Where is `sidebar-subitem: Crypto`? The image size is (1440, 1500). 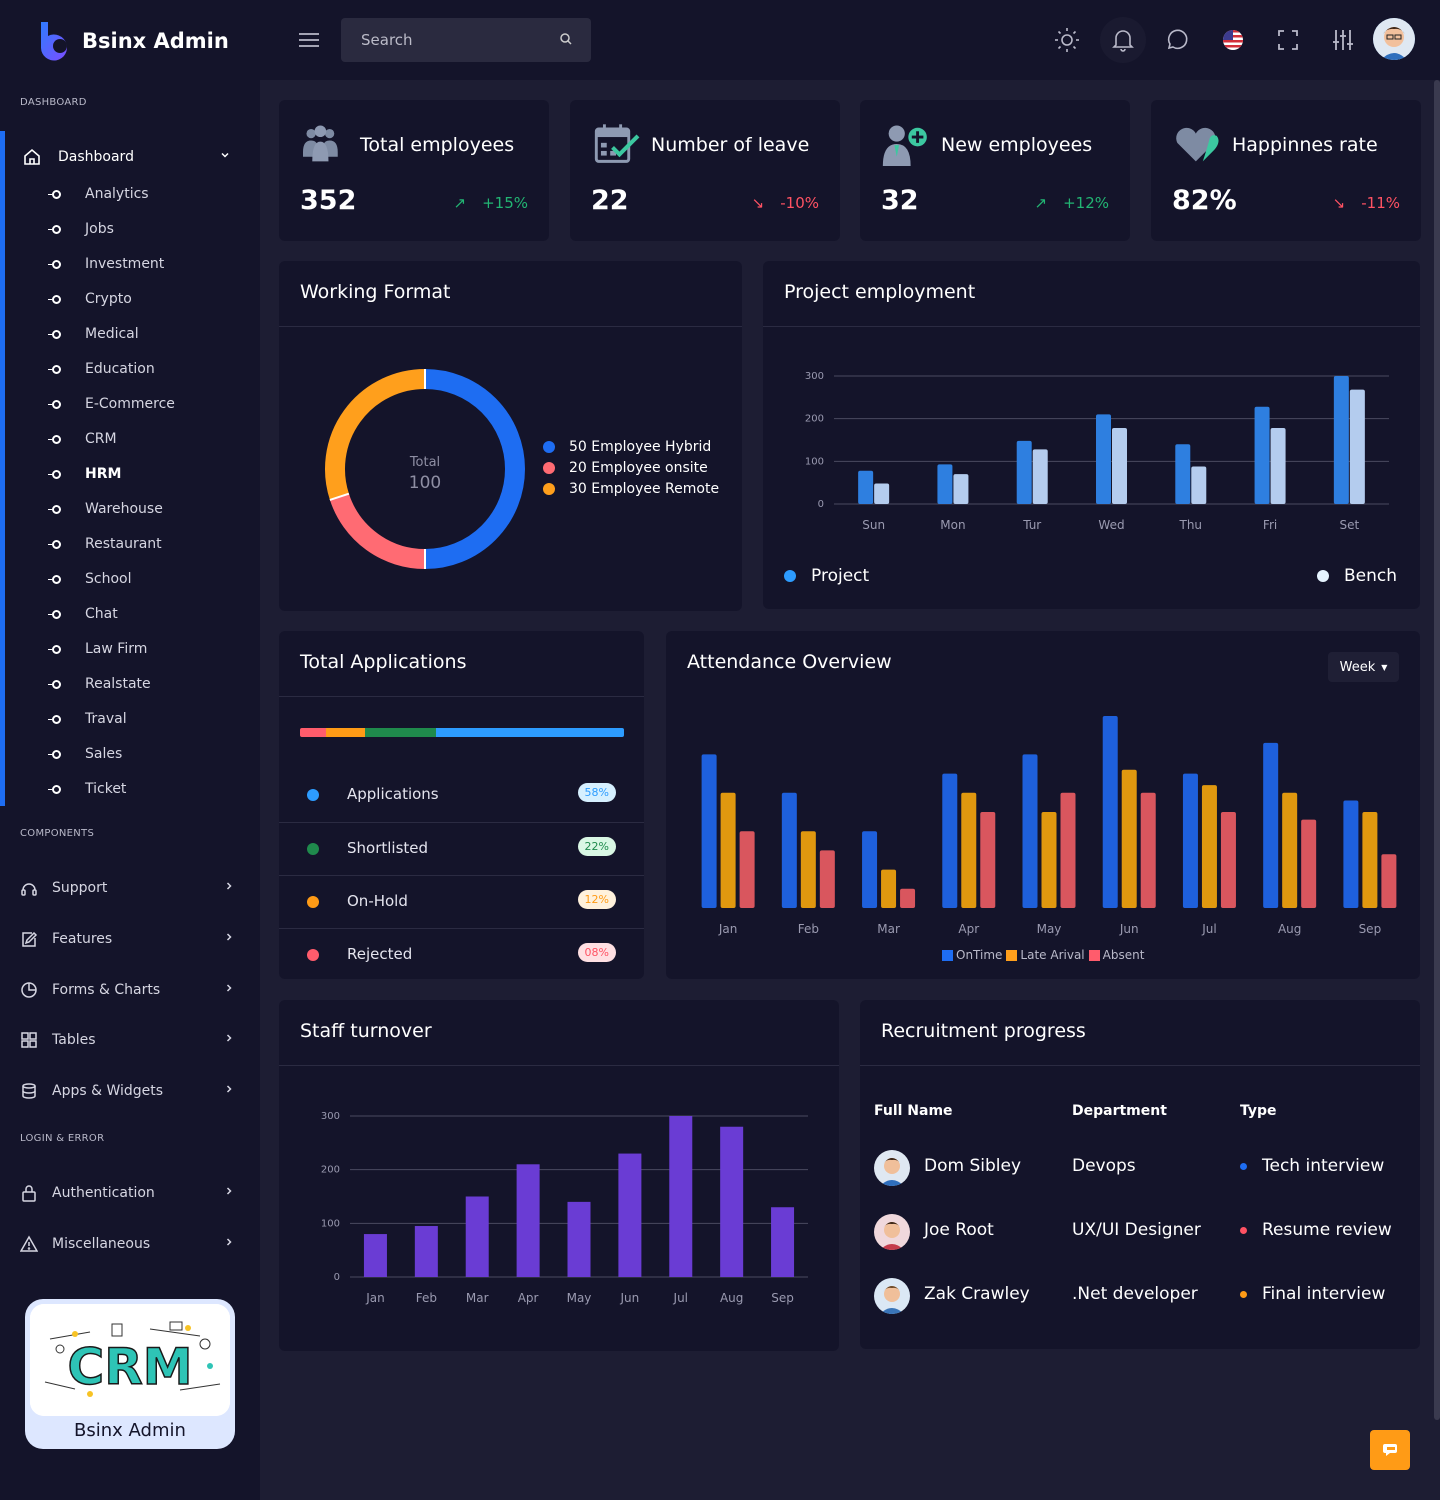 sidebar-subitem: Crypto is located at coordinates (90, 299).